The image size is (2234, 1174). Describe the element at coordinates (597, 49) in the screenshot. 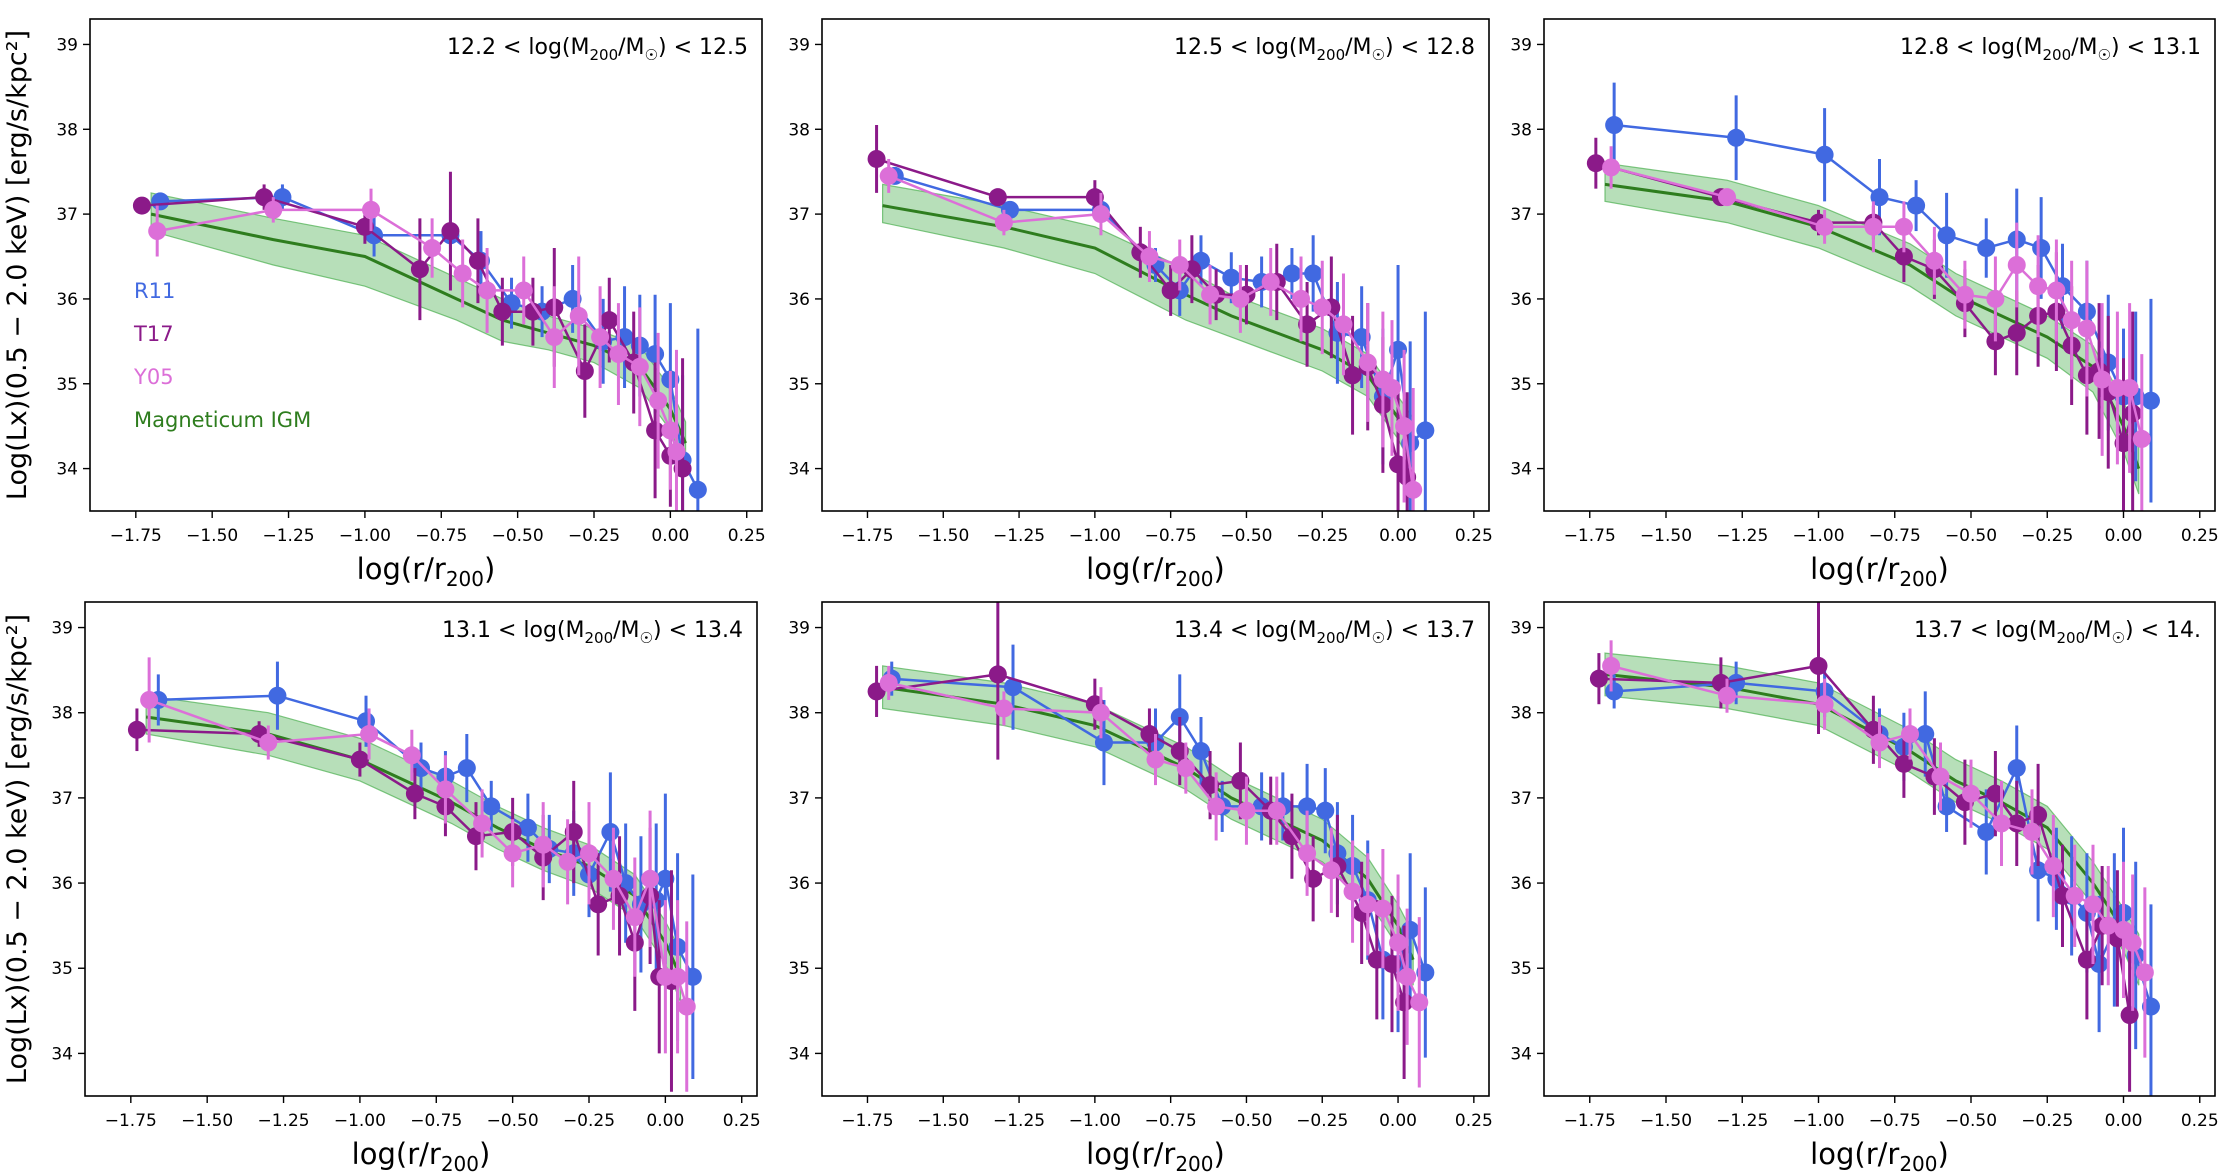

I see `panel-title: 12.2 < log(M200/M☉) < 12.5` at that location.